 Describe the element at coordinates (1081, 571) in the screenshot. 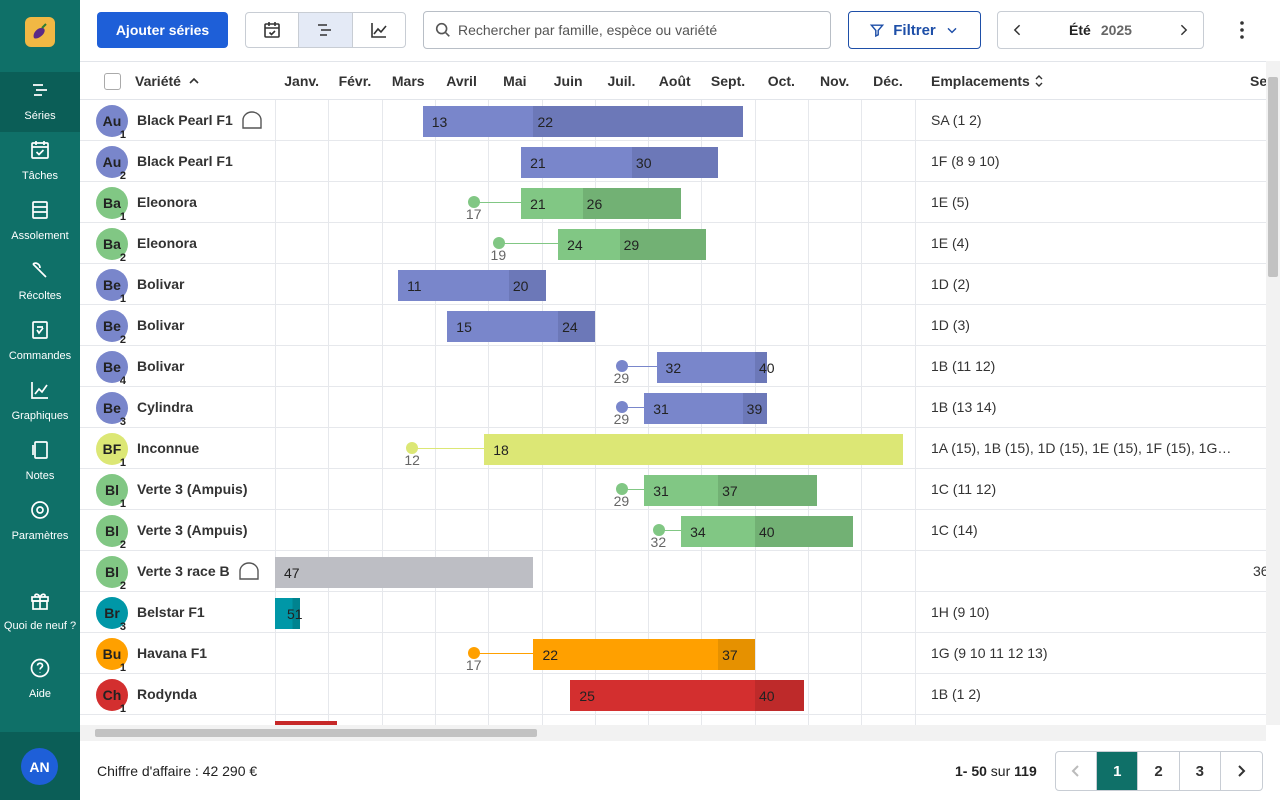

I see `location-cell` at that location.